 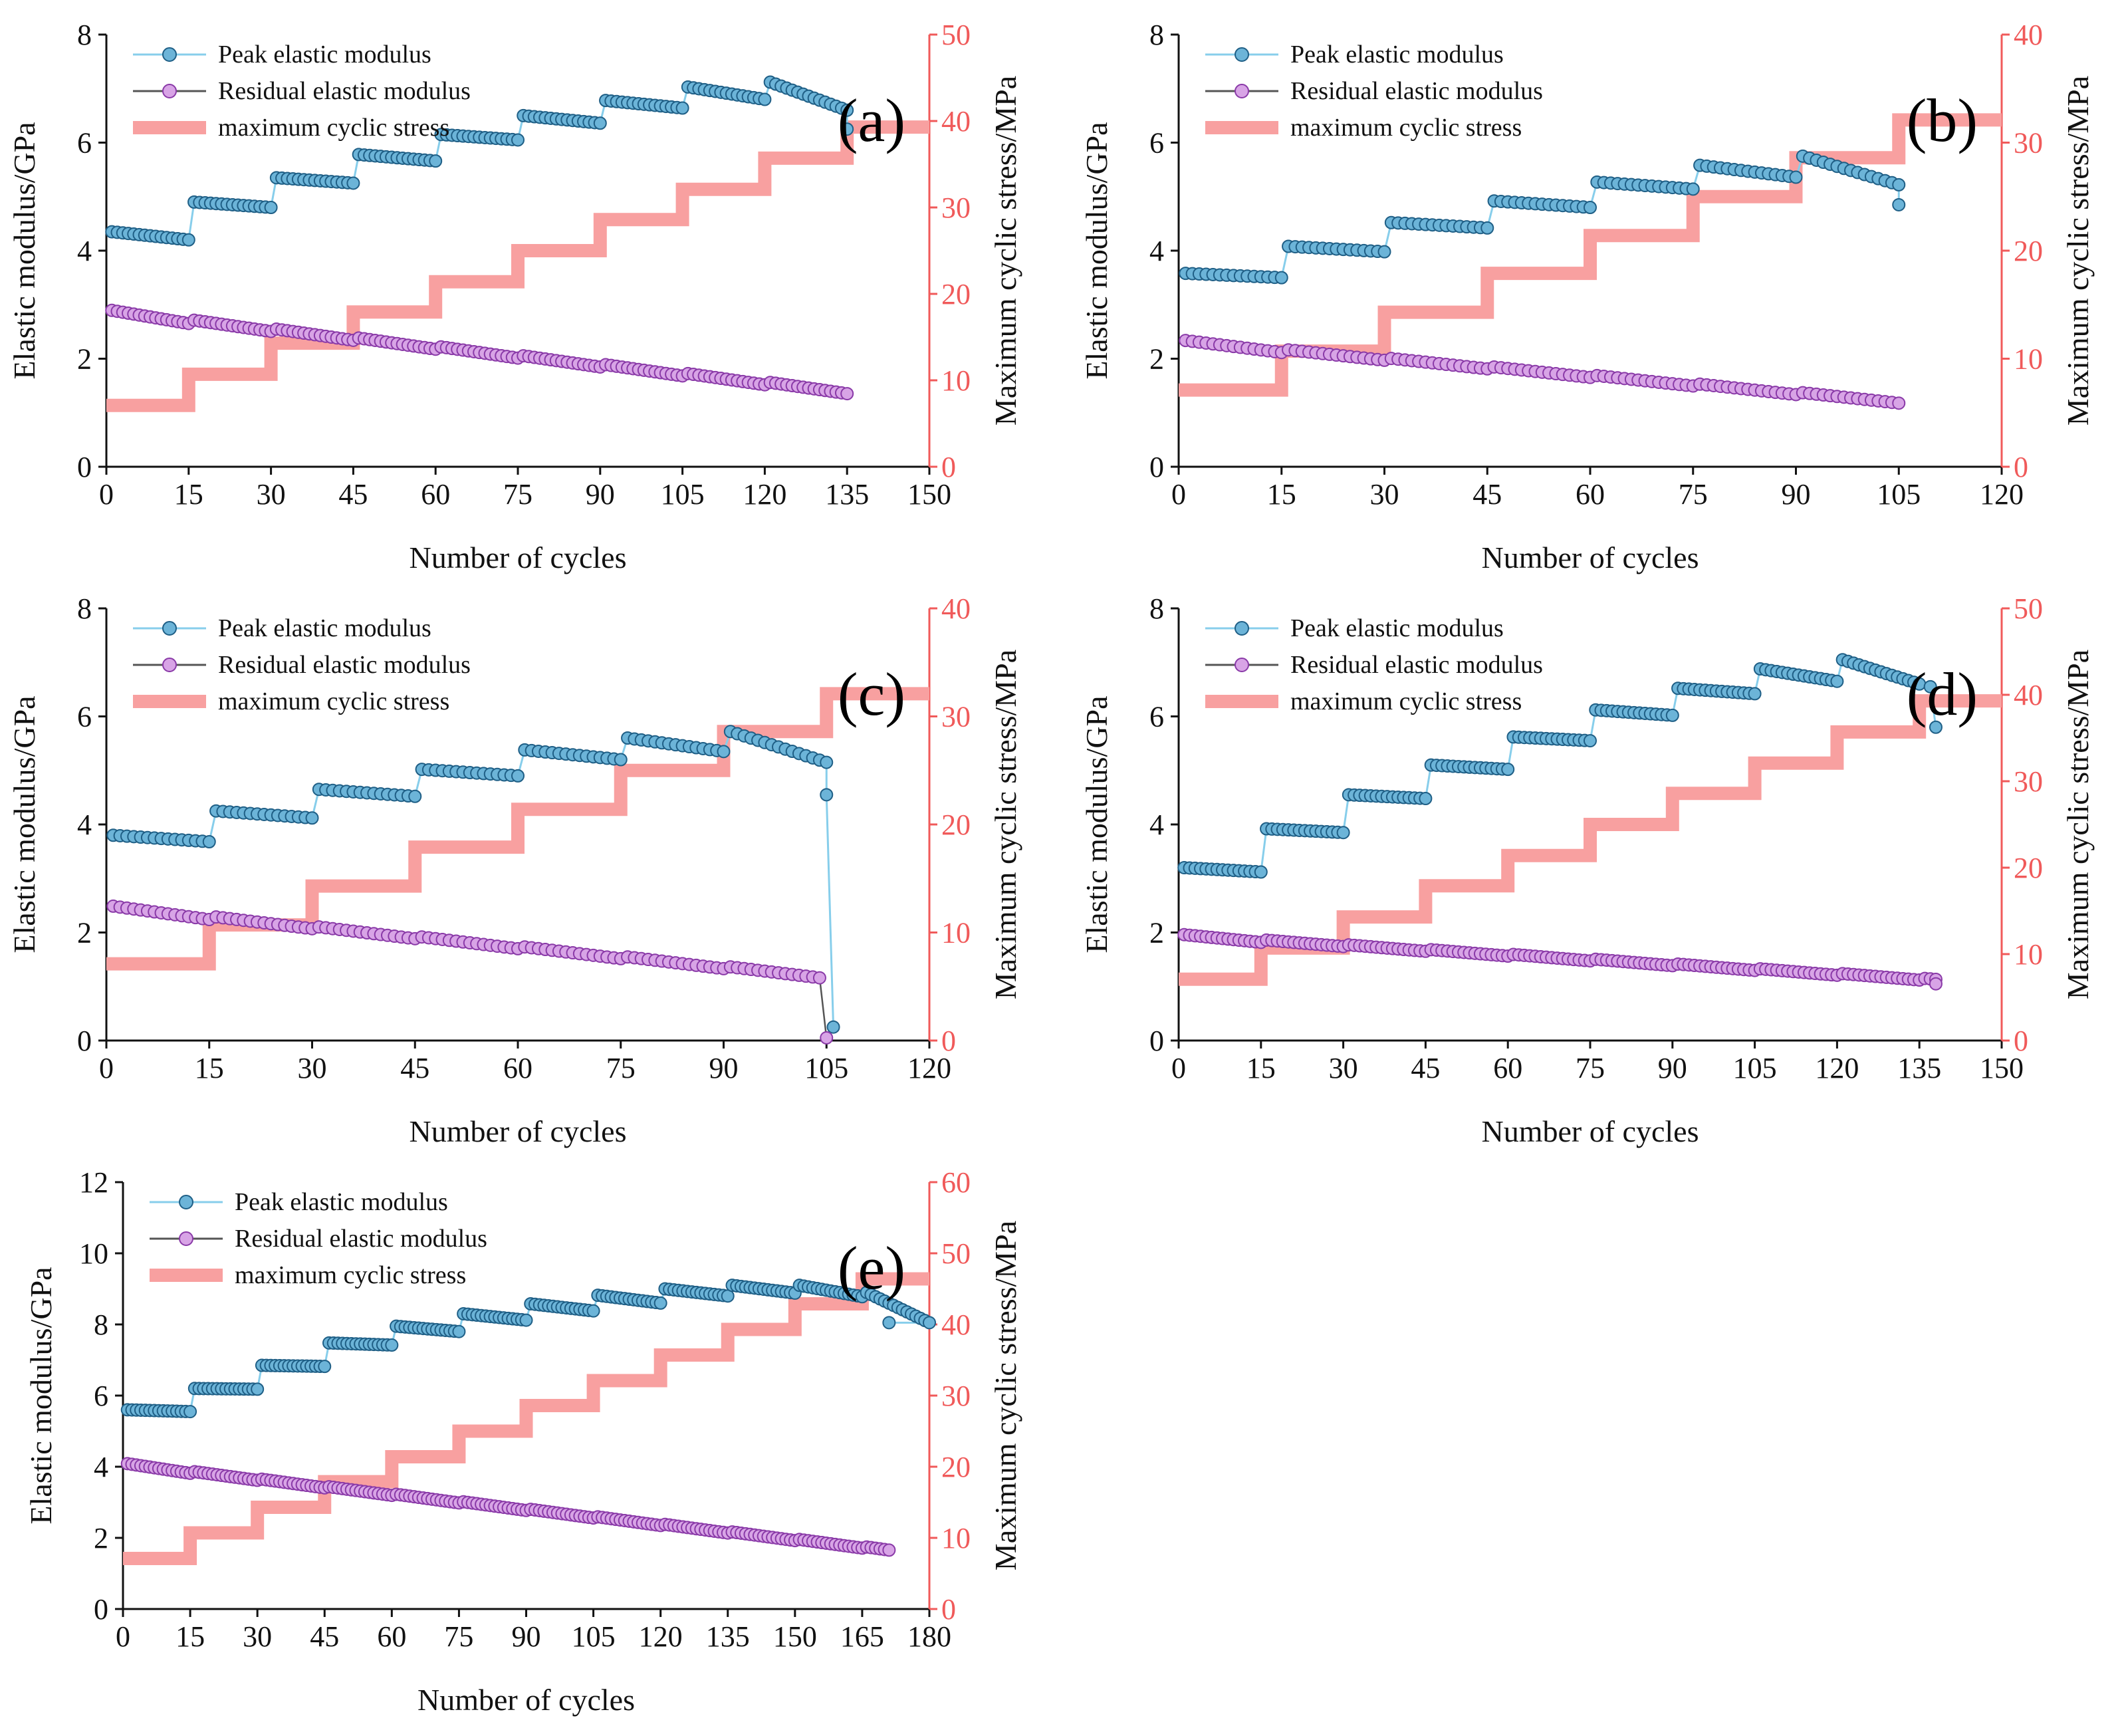 I want to click on x-tick-label: 135, so click(x=1919, y=1068).